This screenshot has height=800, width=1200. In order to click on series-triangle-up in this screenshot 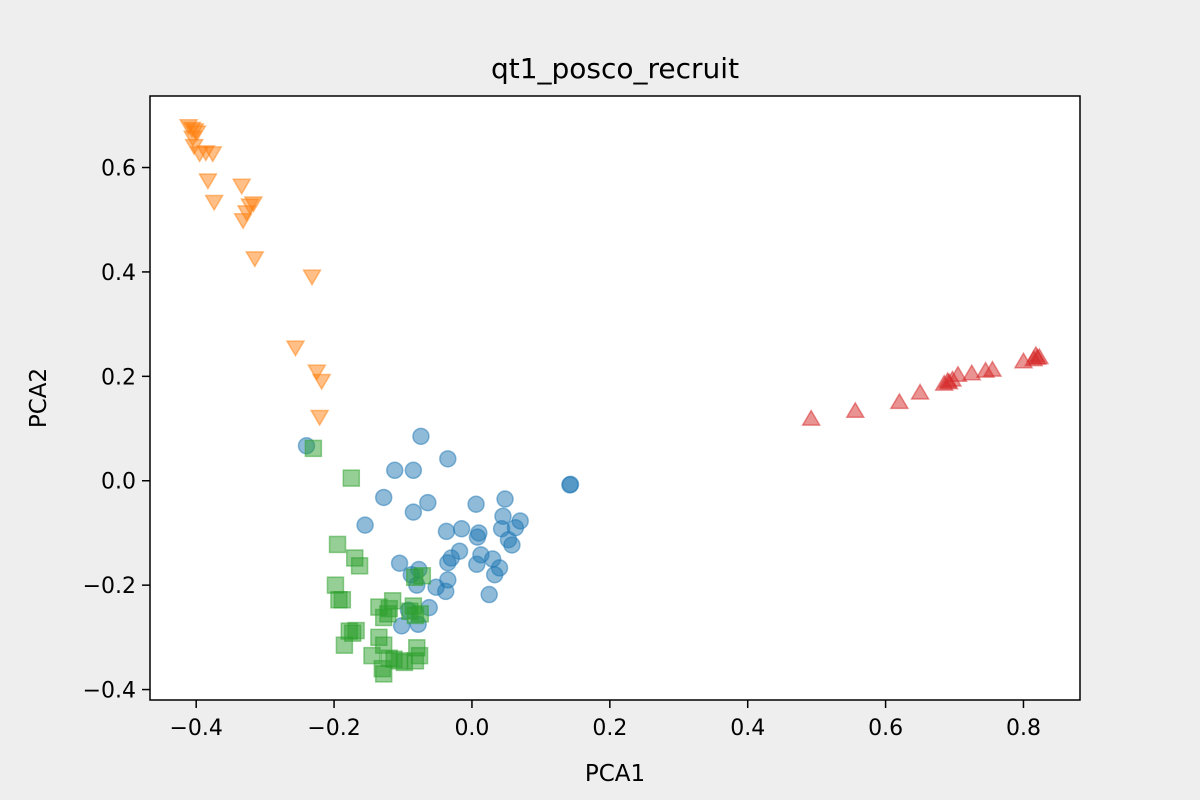, I will do `click(925, 385)`.